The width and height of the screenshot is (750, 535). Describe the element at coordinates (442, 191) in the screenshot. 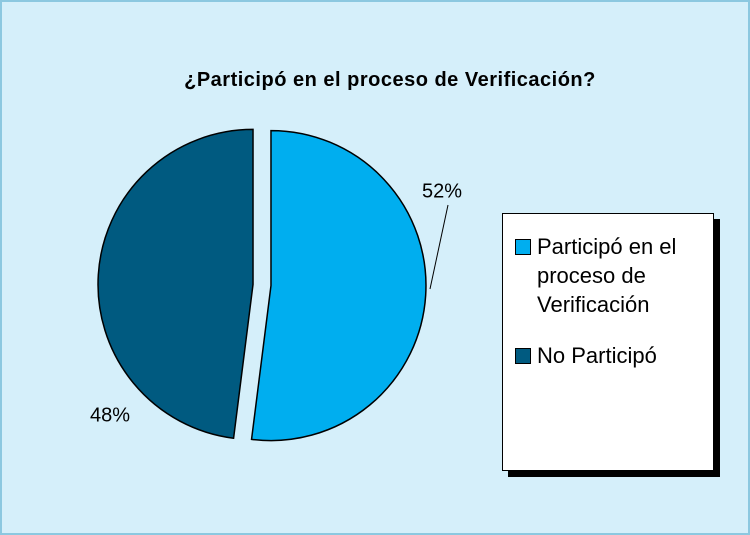

I see `data-label: 52%` at that location.